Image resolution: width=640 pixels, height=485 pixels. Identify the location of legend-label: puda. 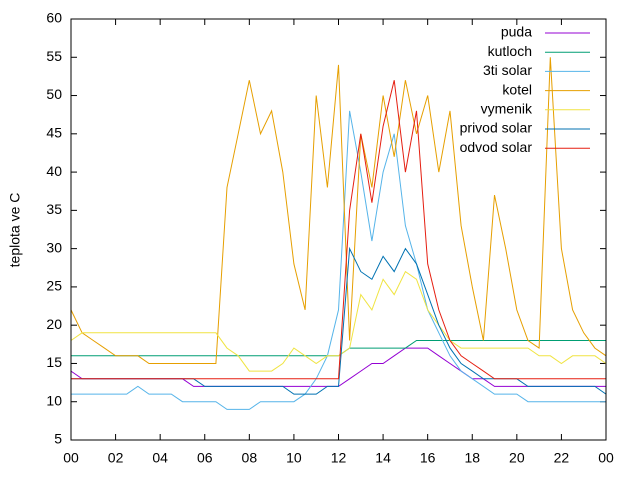
(516, 32).